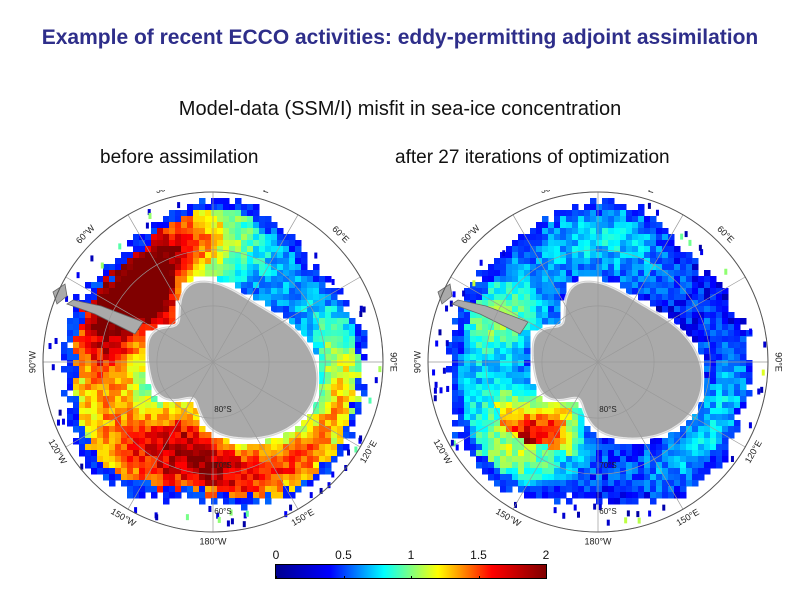 Image resolution: width=800 pixels, height=600 pixels. I want to click on colorbar-tick-label: 1, so click(411, 555).